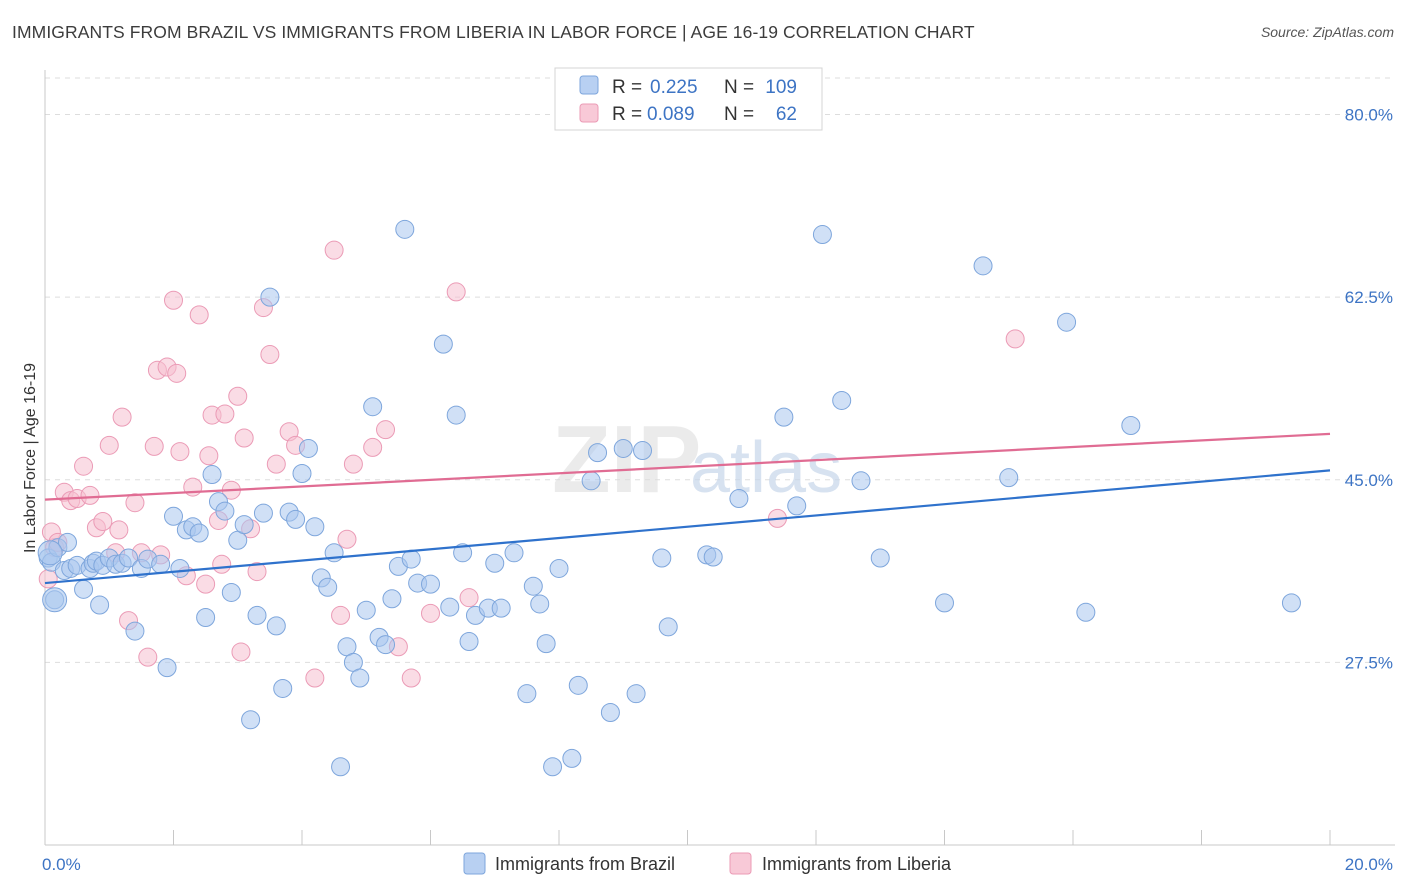  I want to click on y-tick-label: 45.0%, so click(1369, 480).